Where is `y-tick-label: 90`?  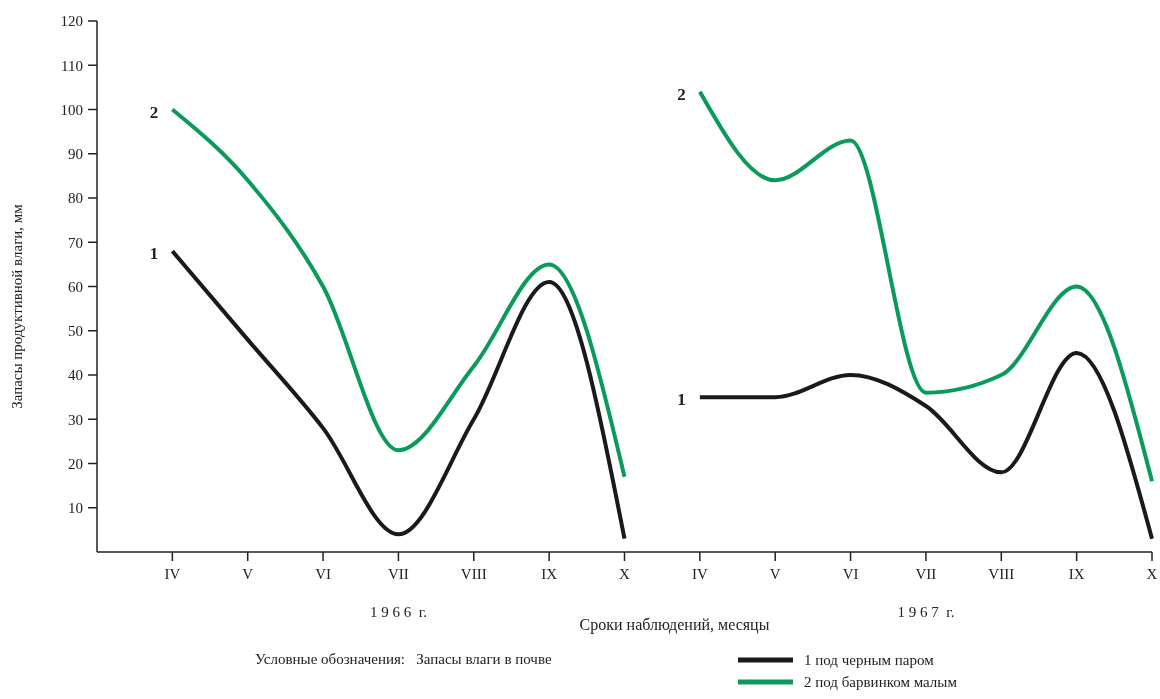 y-tick-label: 90 is located at coordinates (75, 154).